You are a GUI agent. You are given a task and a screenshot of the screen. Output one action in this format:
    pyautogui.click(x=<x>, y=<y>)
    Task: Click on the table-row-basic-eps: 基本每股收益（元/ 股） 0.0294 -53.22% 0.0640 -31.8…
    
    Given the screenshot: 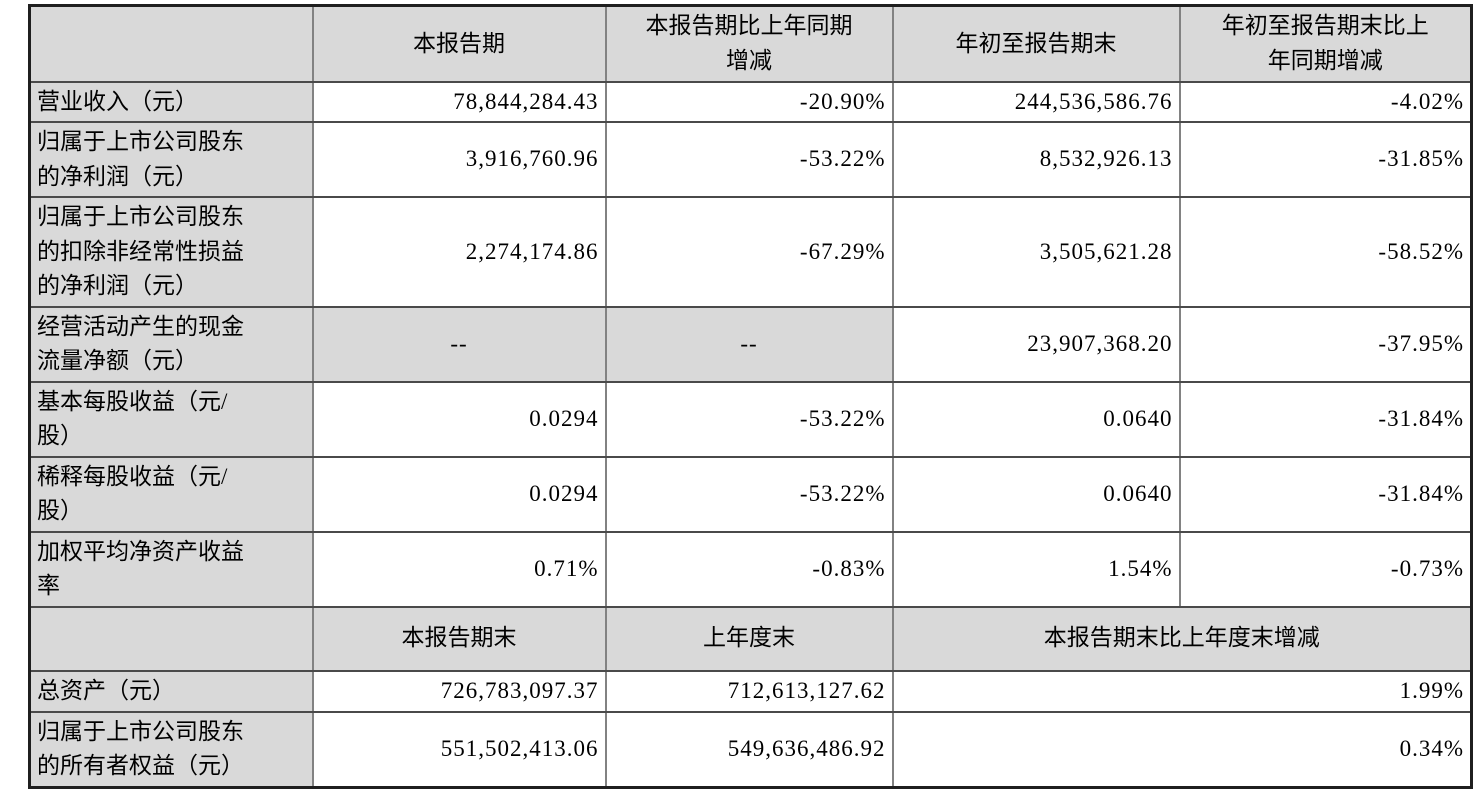 What is the action you would take?
    pyautogui.click(x=750, y=419)
    